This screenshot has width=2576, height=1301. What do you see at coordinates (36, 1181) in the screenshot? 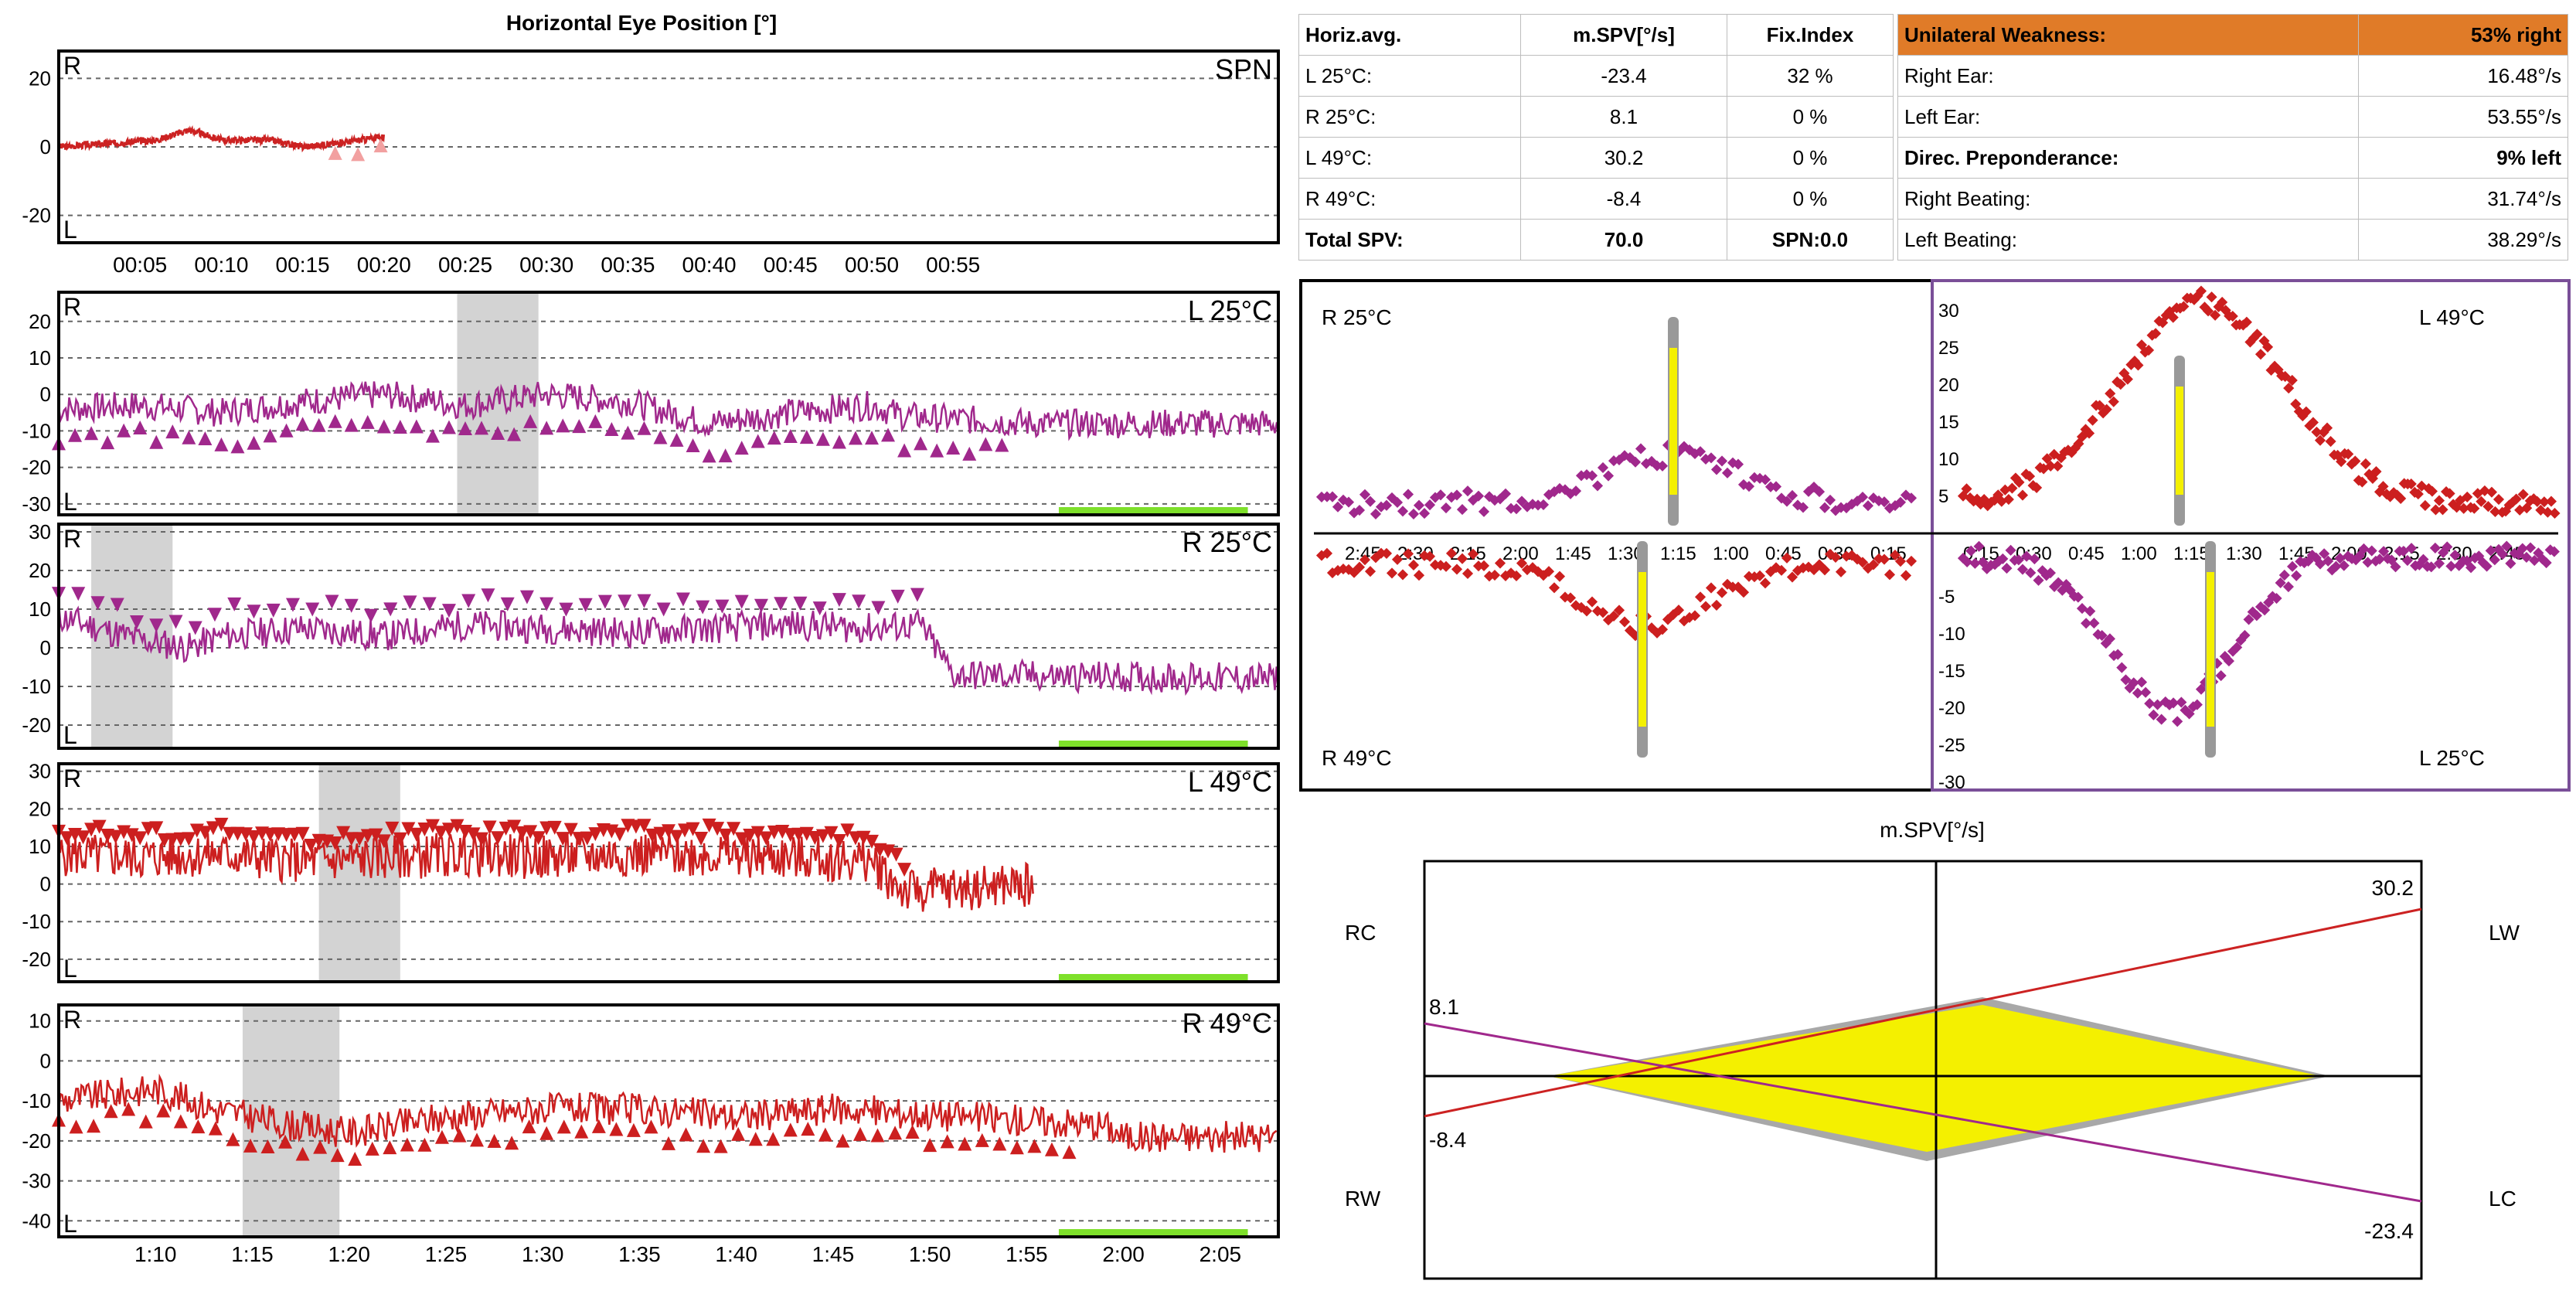
I see `y-tick-label: -30` at bounding box center [36, 1181].